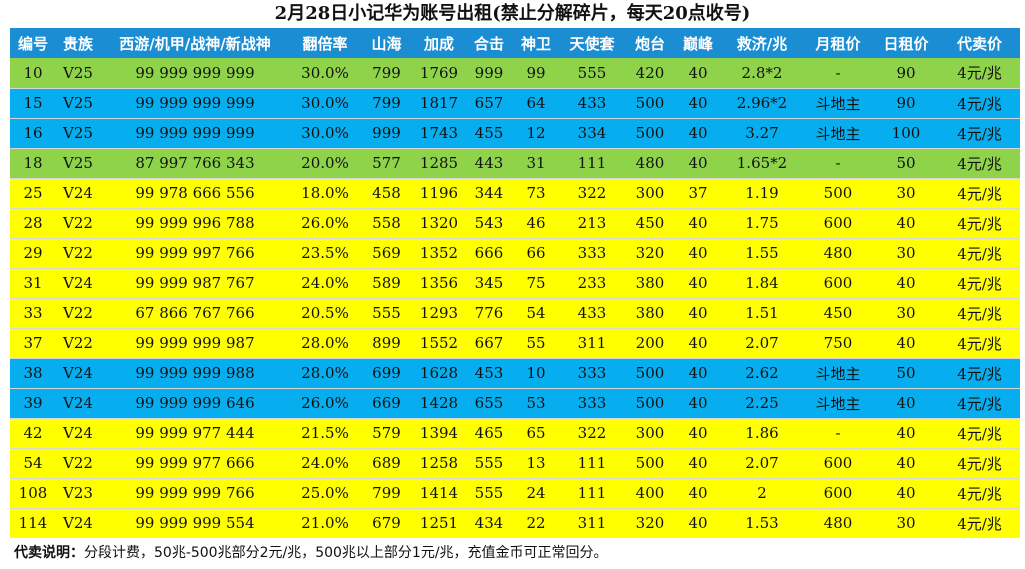  I want to click on table-cell: 465, so click(489, 432).